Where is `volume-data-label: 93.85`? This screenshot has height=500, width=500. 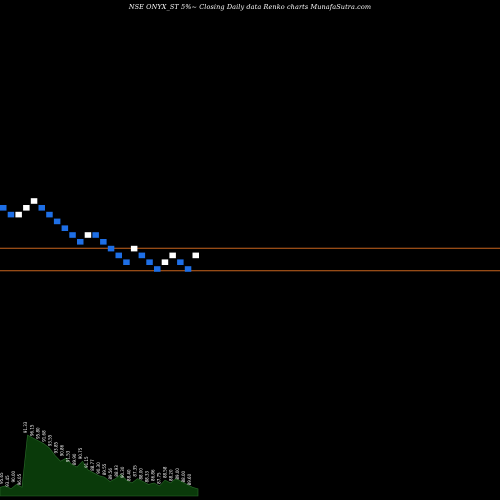
volume-data-label: 93.85 is located at coordinates (56, 447).